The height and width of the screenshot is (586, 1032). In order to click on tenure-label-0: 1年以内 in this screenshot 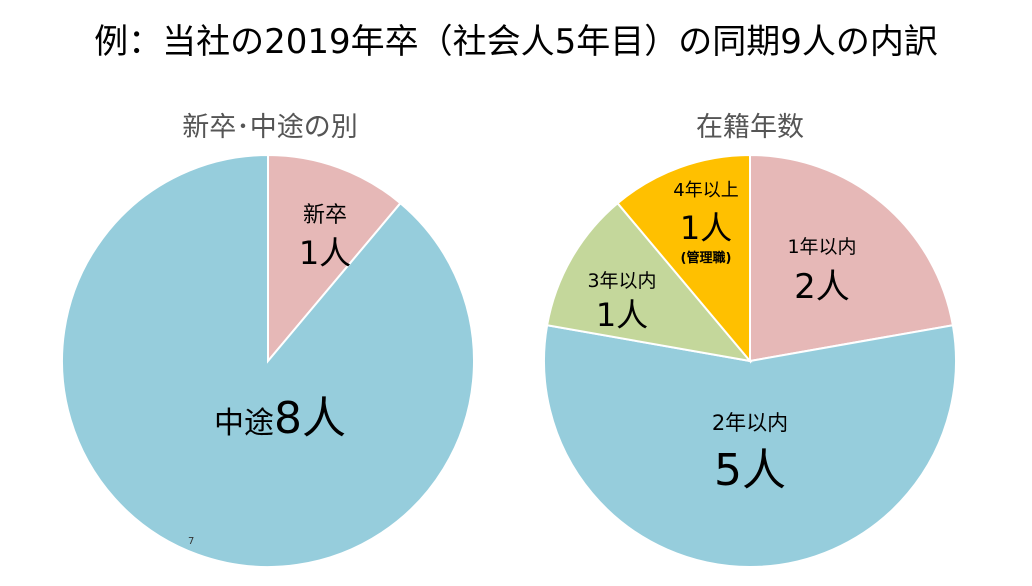, I will do `click(821, 247)`.